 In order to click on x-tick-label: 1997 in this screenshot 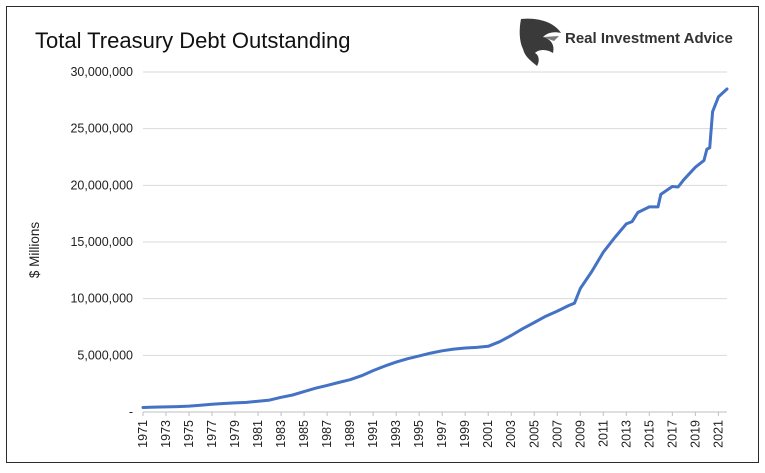, I will do `click(442, 434)`.